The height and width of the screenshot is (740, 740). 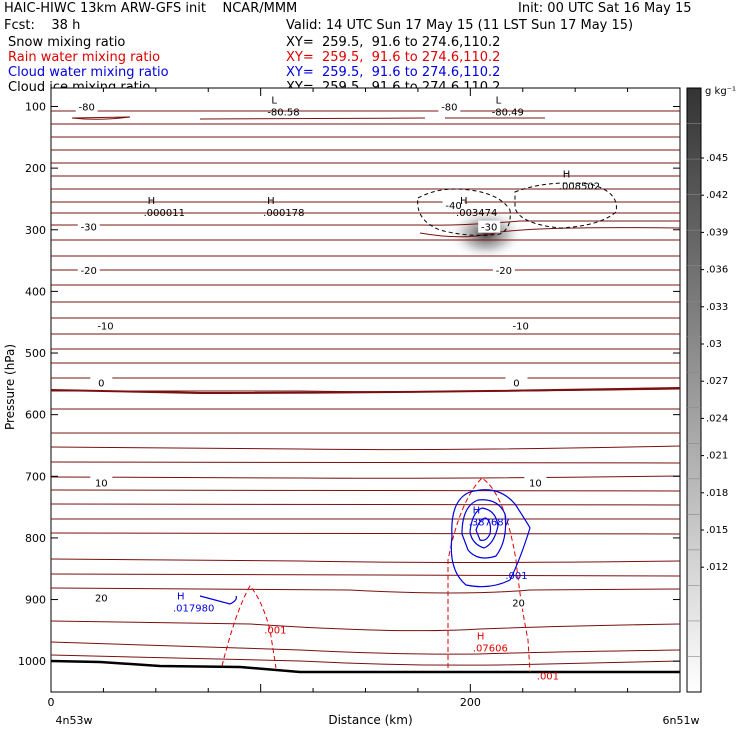 I want to click on isotherm-label-9: 0, so click(x=101, y=384).